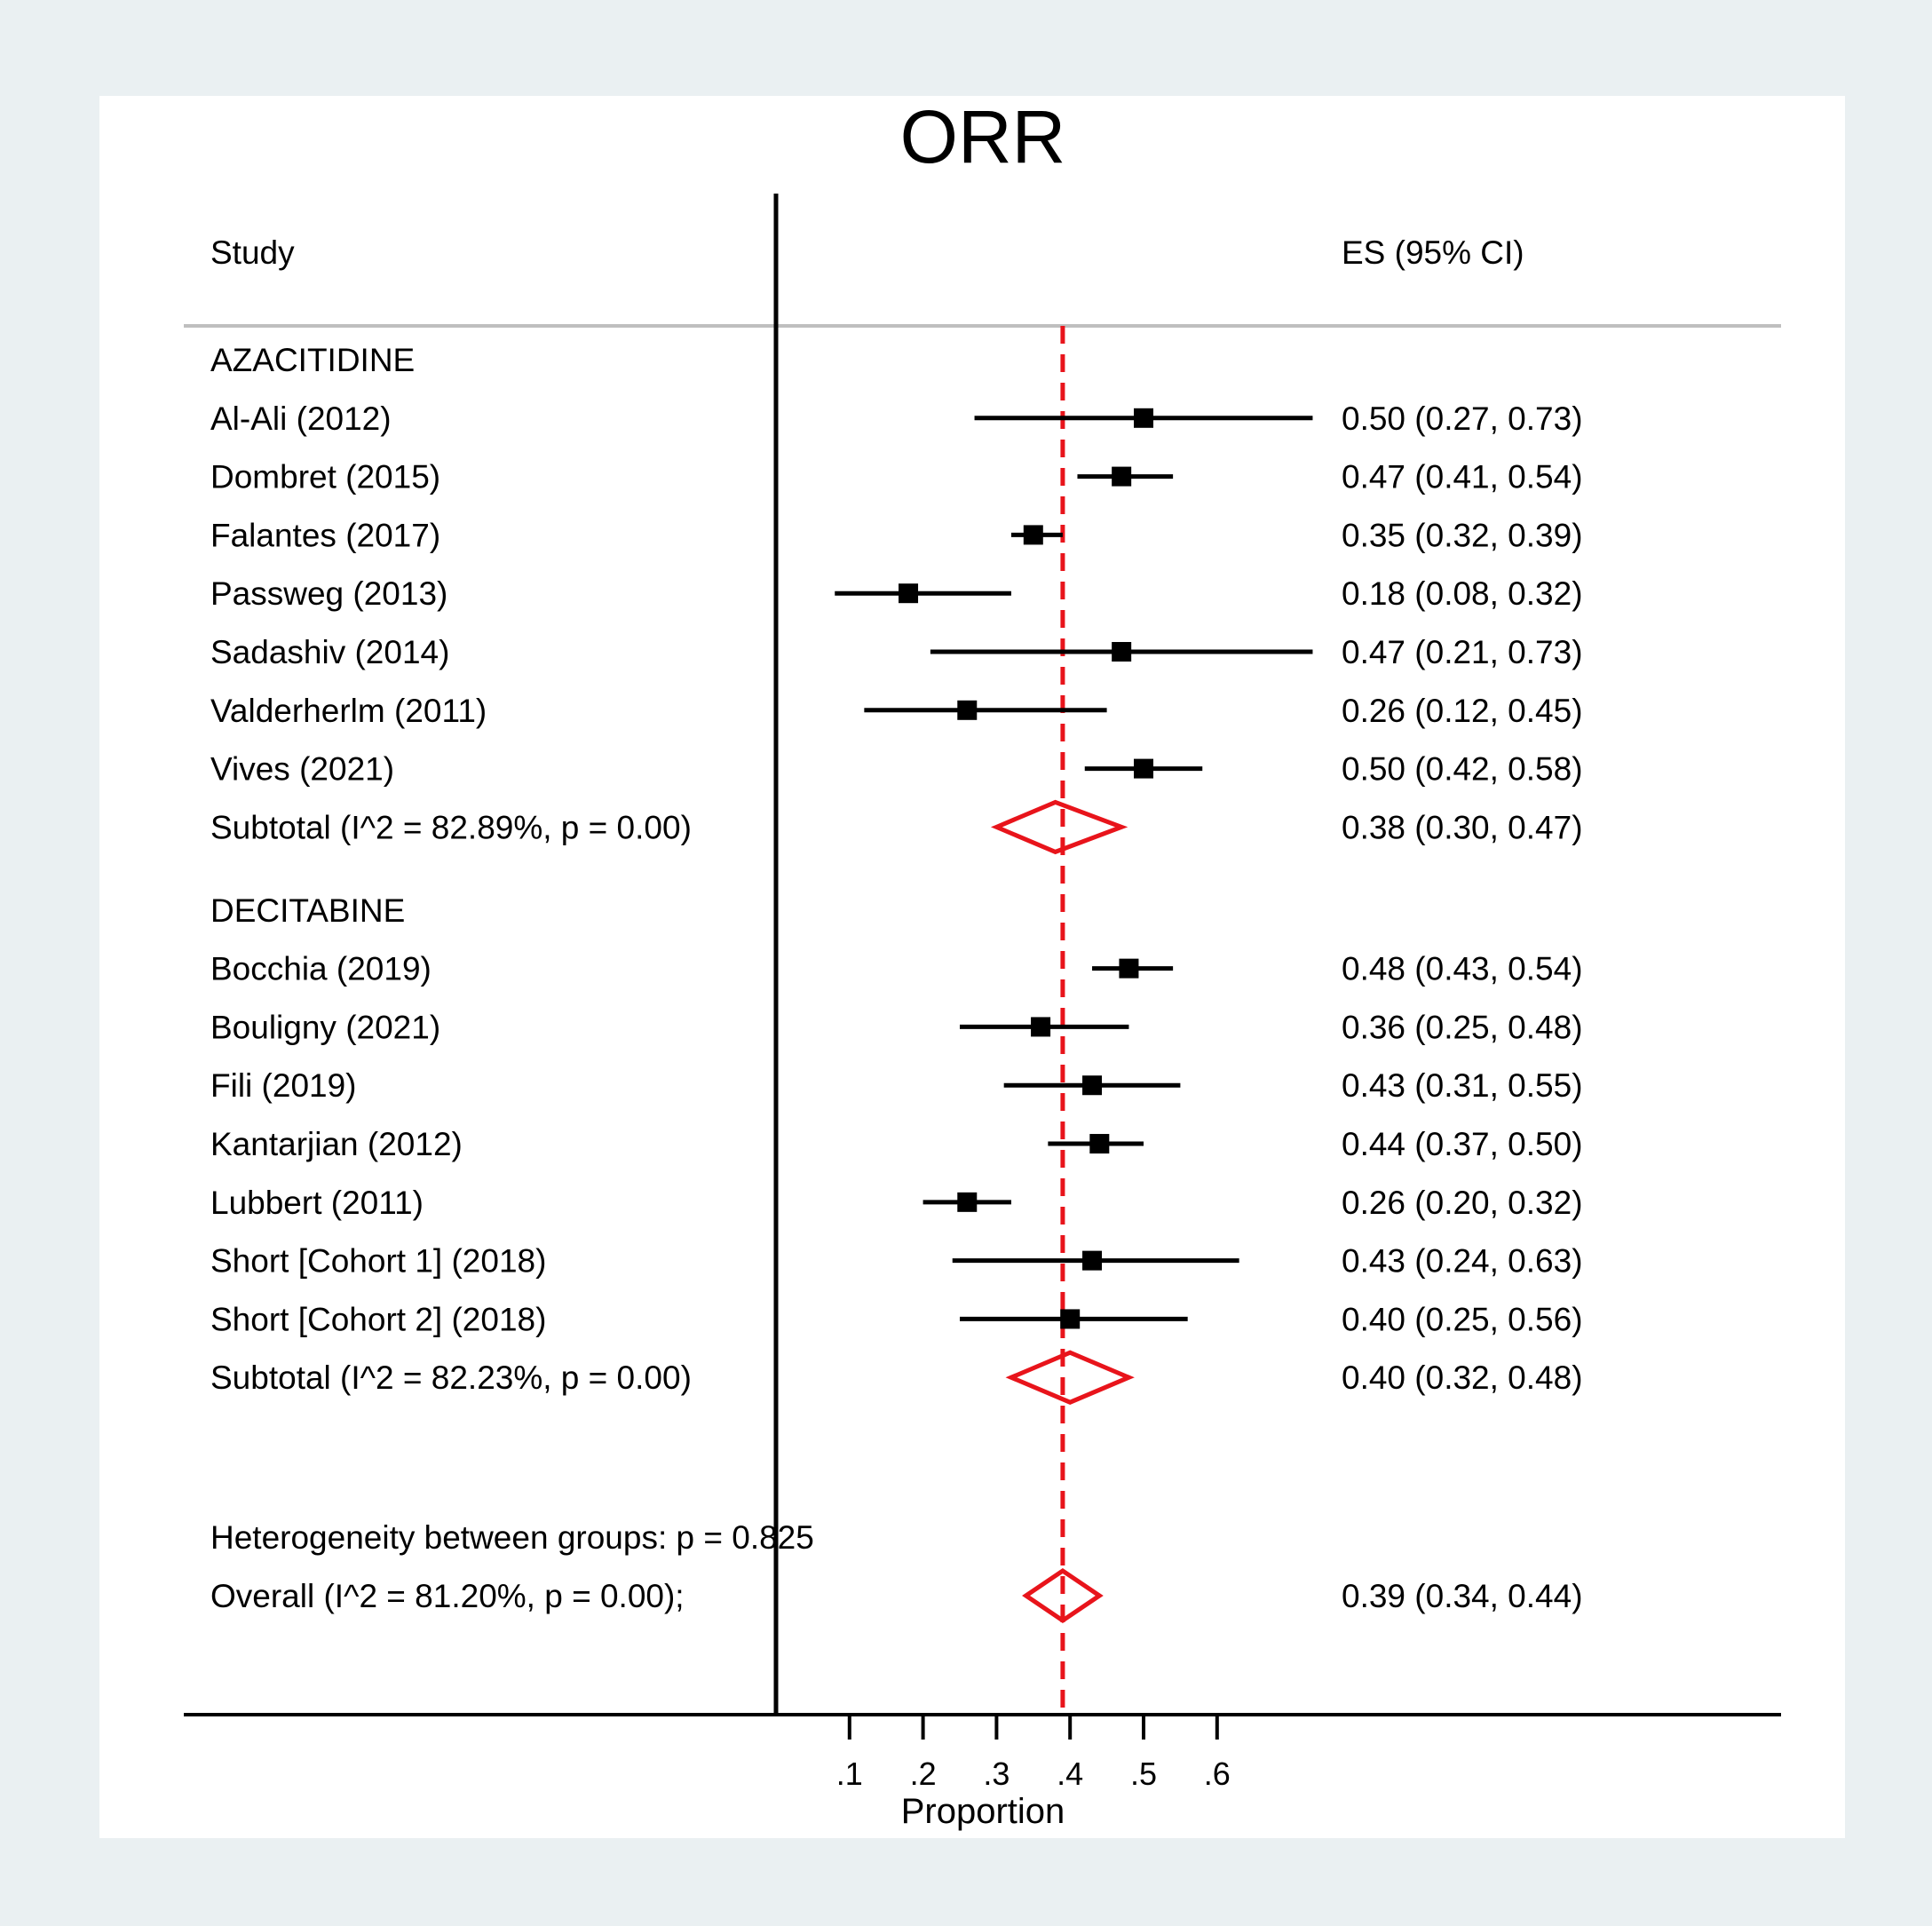 The image size is (1932, 1926). Describe the element at coordinates (451, 827) in the screenshot. I see `subtotal-label: Subtotal (I^2 = 82.89%, p = 0.00)` at that location.